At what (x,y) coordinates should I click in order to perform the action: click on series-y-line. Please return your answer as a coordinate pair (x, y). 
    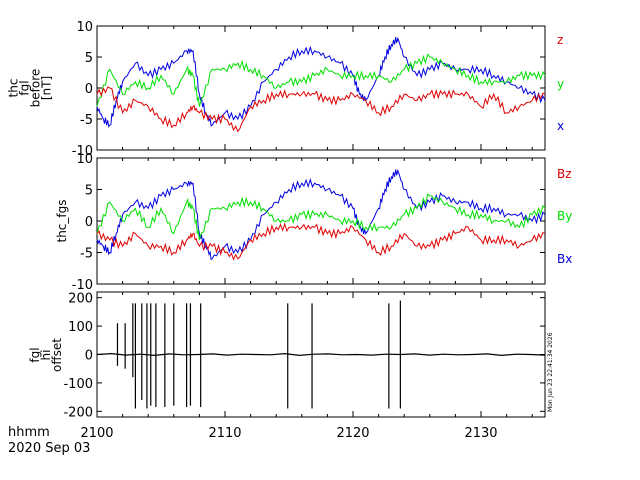
    Looking at the image, I should click on (321, 80).